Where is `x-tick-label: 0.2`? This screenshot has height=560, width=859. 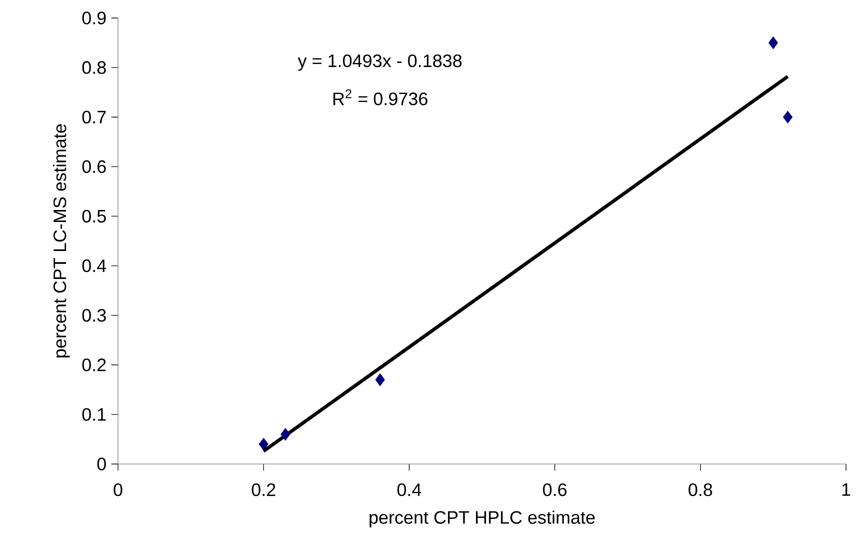 x-tick-label: 0.2 is located at coordinates (264, 489).